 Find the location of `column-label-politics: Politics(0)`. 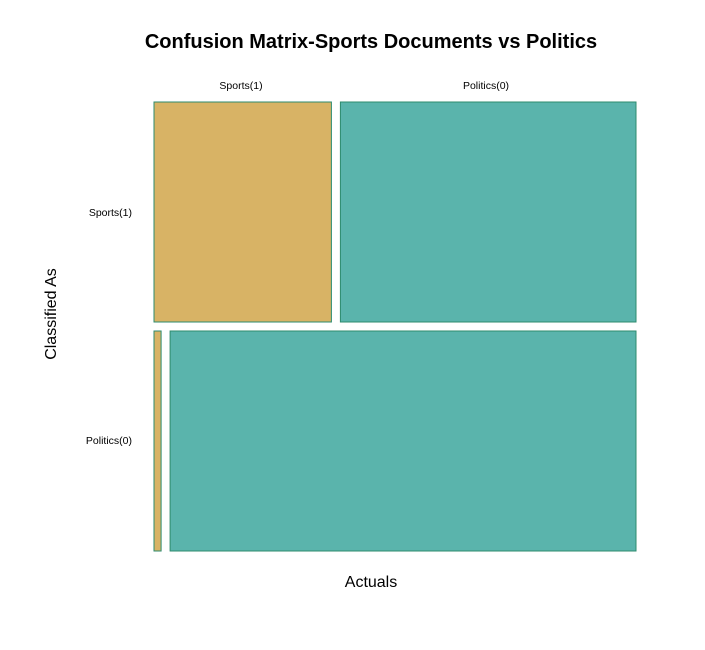

column-label-politics: Politics(0) is located at coordinates (486, 86).